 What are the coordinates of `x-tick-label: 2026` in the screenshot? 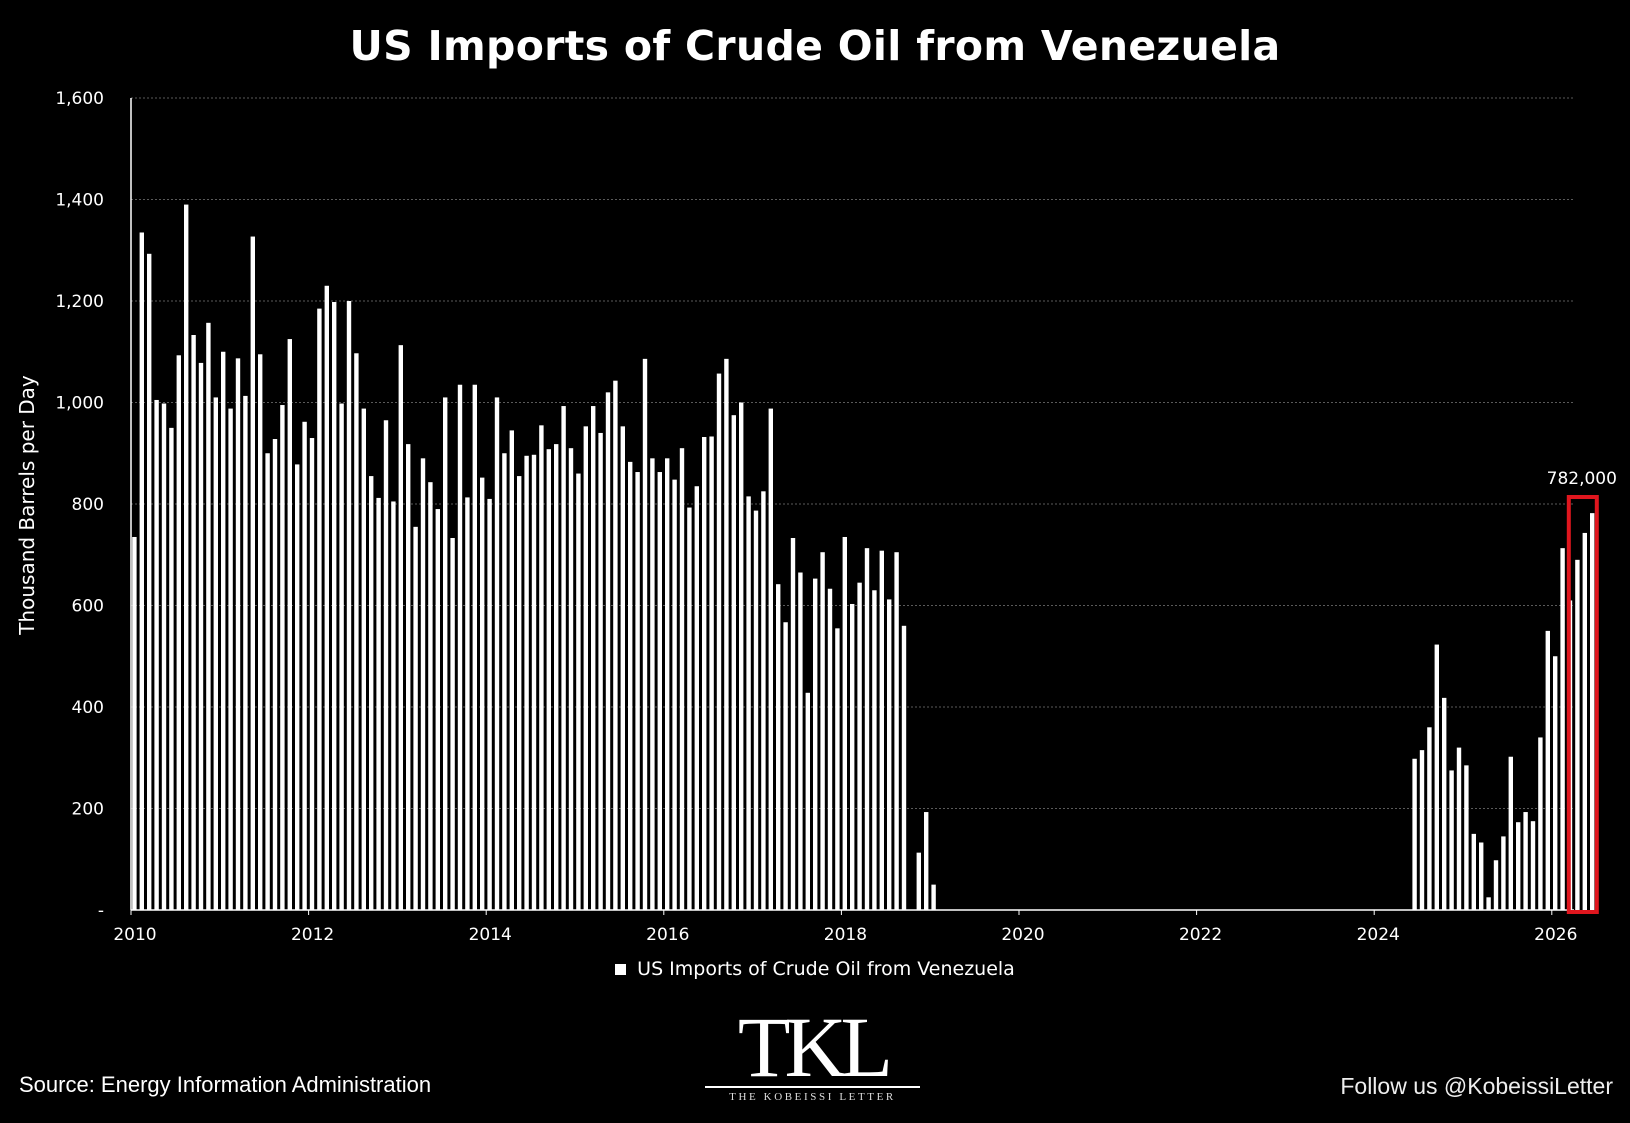 It's located at (1555, 935).